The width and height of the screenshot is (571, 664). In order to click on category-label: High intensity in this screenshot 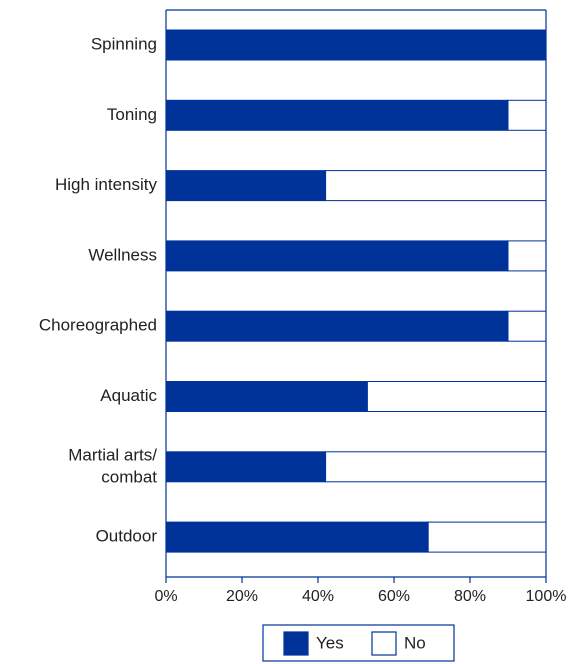, I will do `click(106, 184)`.